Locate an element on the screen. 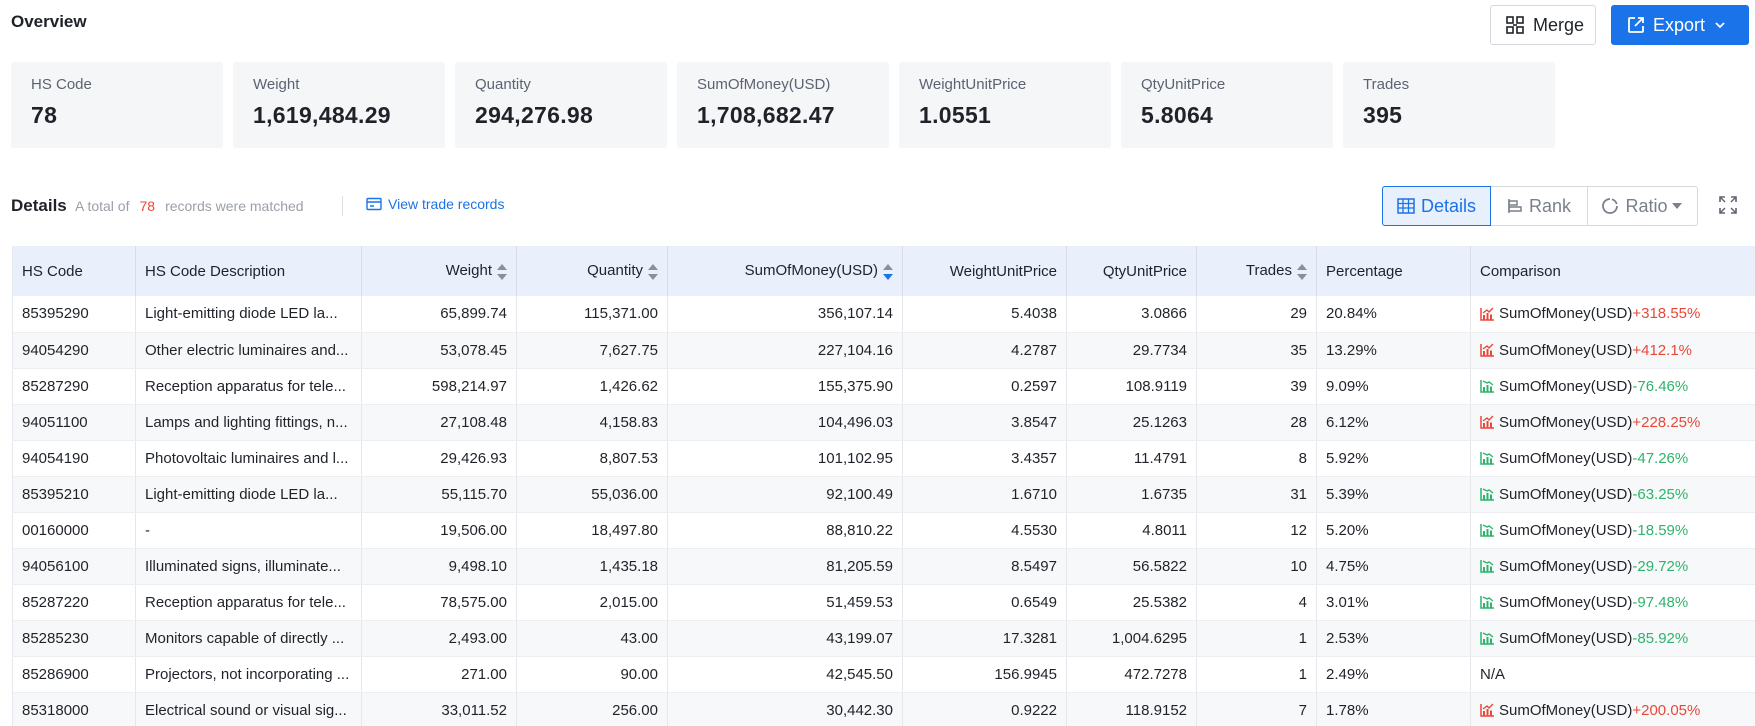 This screenshot has width=1755, height=726. trades-cell: 10 is located at coordinates (1256, 566).